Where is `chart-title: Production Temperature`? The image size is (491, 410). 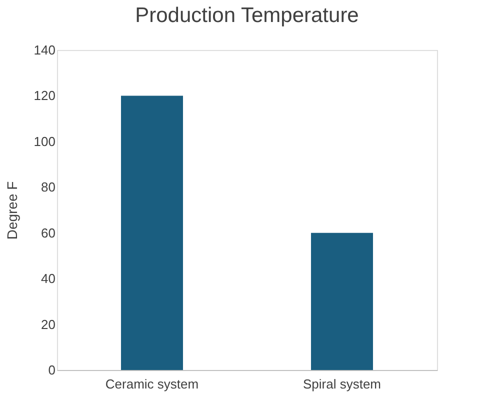 chart-title: Production Temperature is located at coordinates (247, 15).